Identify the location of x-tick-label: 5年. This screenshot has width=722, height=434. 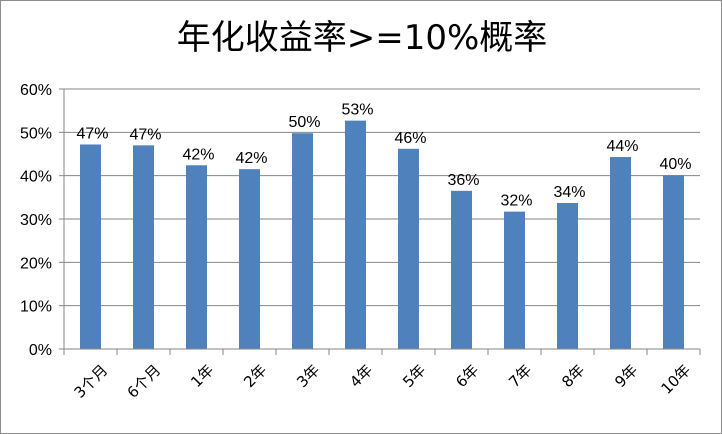
(414, 376).